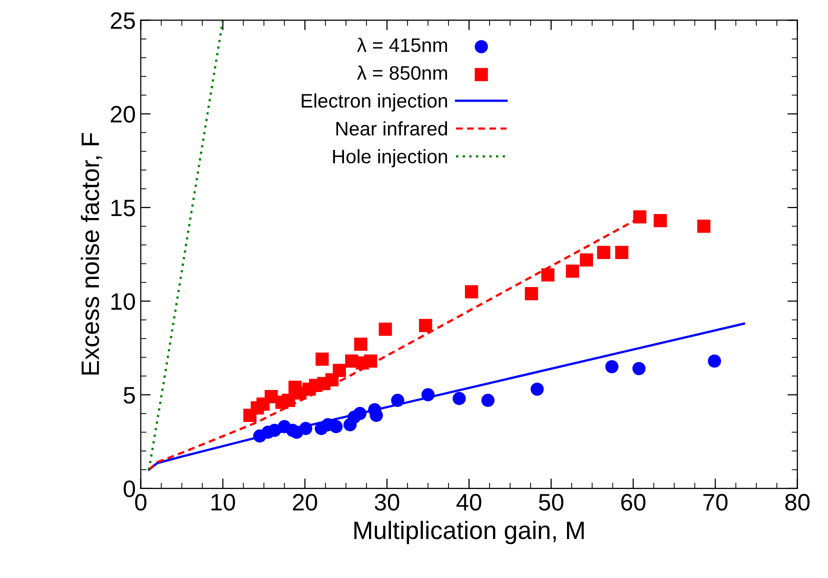 Image resolution: width=828 pixels, height=578 pixels. What do you see at coordinates (123, 301) in the screenshot?
I see `y-tick-label: 10` at bounding box center [123, 301].